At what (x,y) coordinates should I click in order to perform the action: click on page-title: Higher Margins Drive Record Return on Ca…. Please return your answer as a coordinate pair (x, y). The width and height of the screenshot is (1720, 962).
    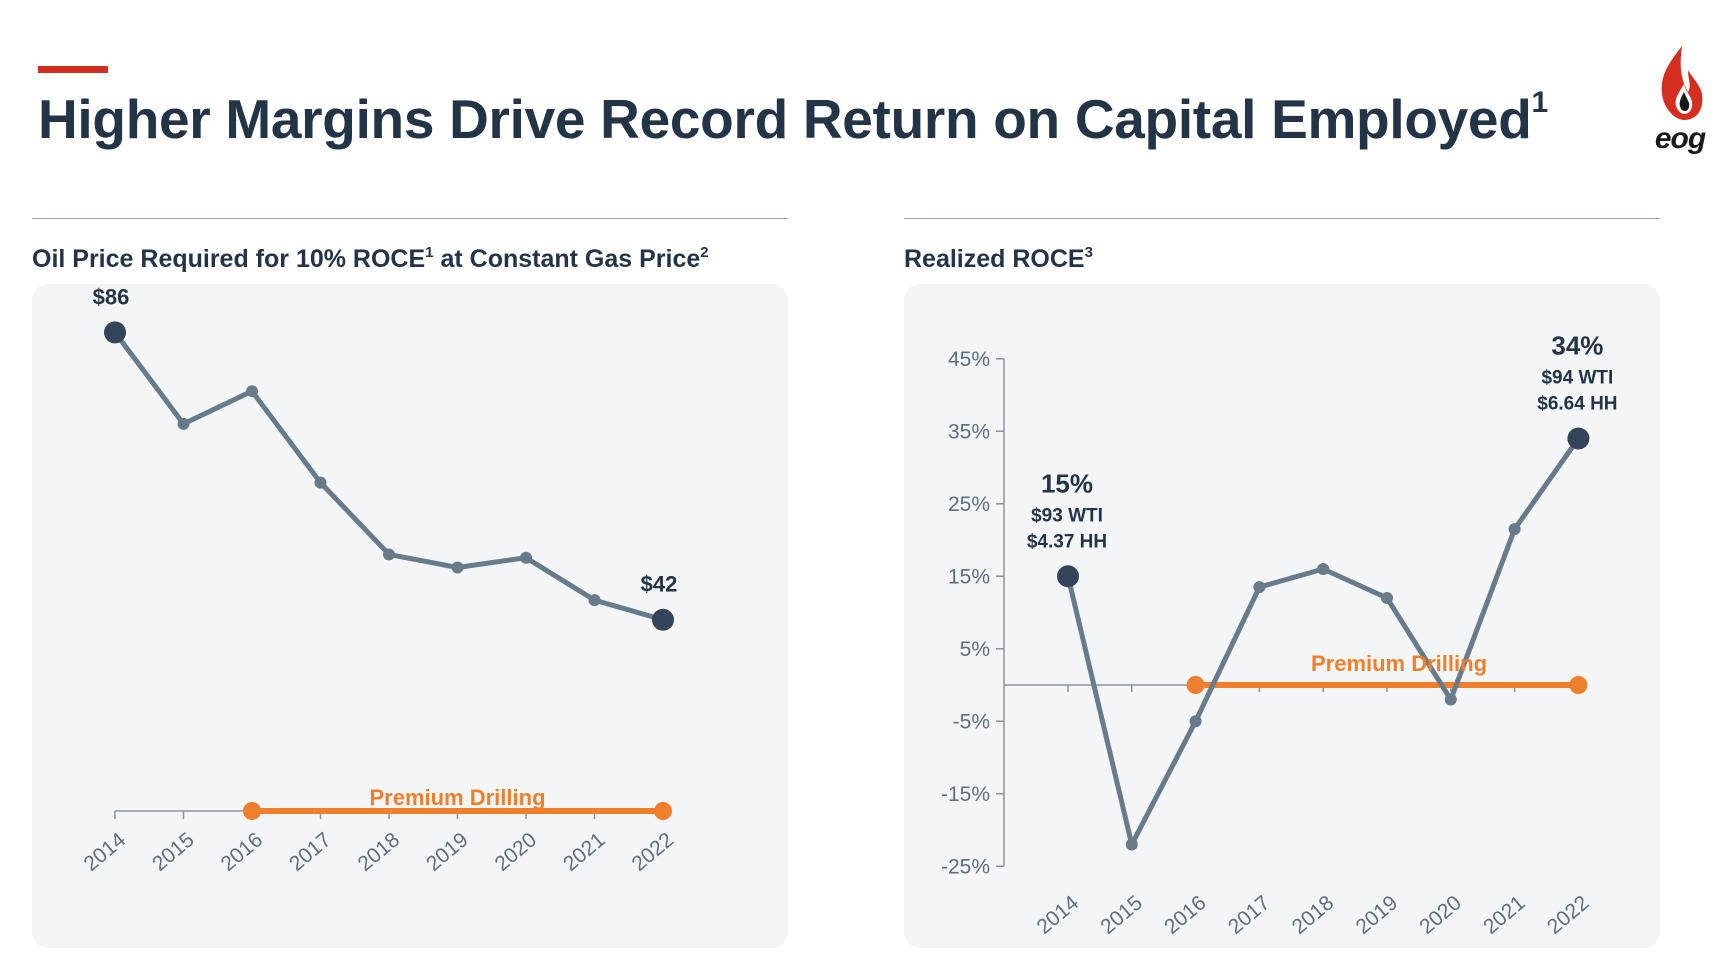
    Looking at the image, I should click on (793, 118).